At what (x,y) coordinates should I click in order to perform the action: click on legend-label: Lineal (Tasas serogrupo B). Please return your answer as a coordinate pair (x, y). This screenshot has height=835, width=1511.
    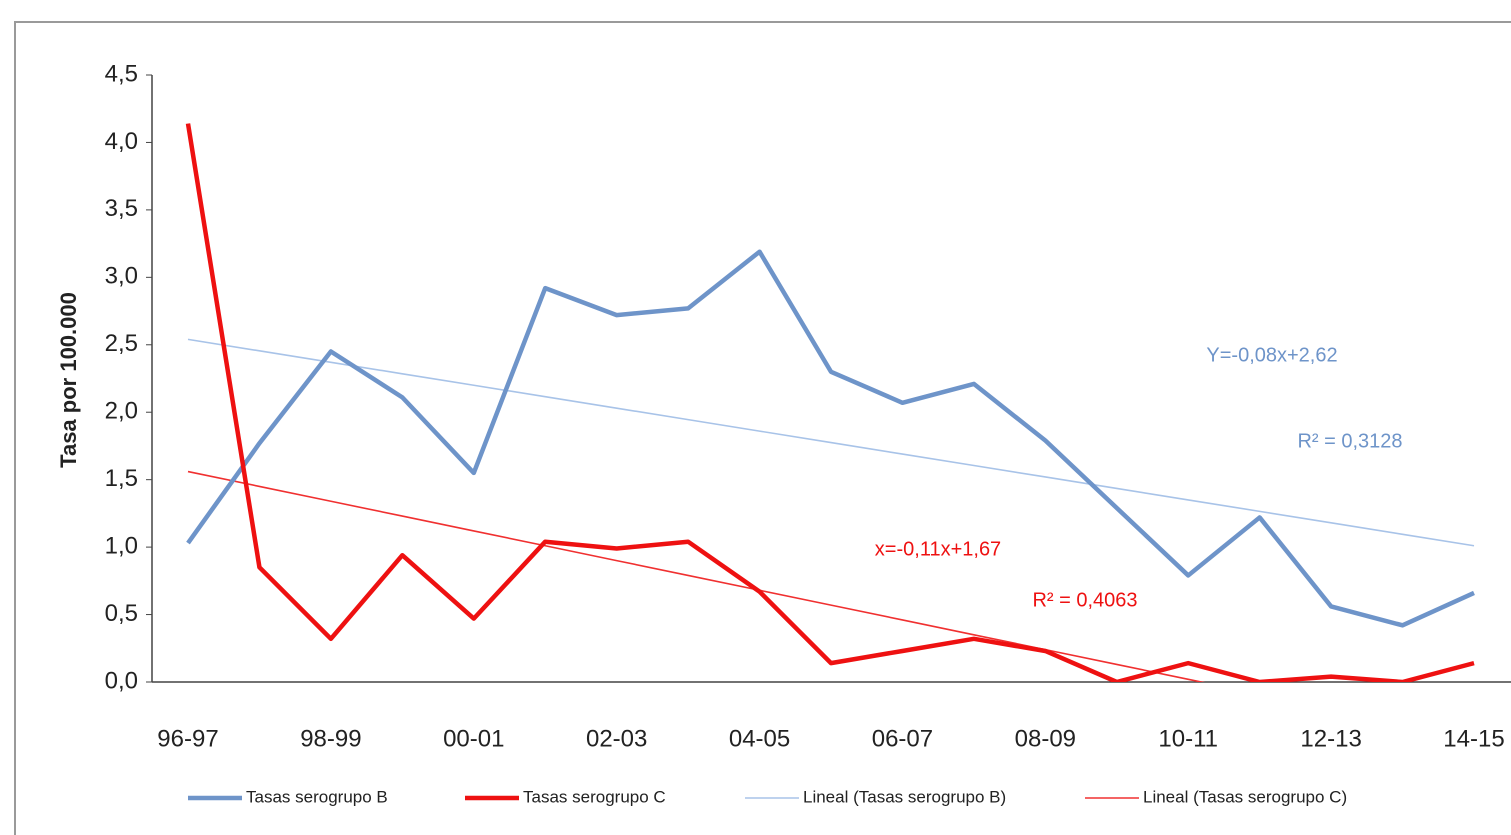
    Looking at the image, I should click on (904, 796).